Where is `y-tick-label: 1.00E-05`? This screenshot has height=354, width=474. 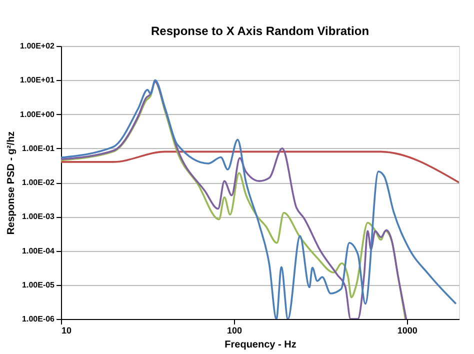 y-tick-label: 1.00E-05 is located at coordinates (39, 285).